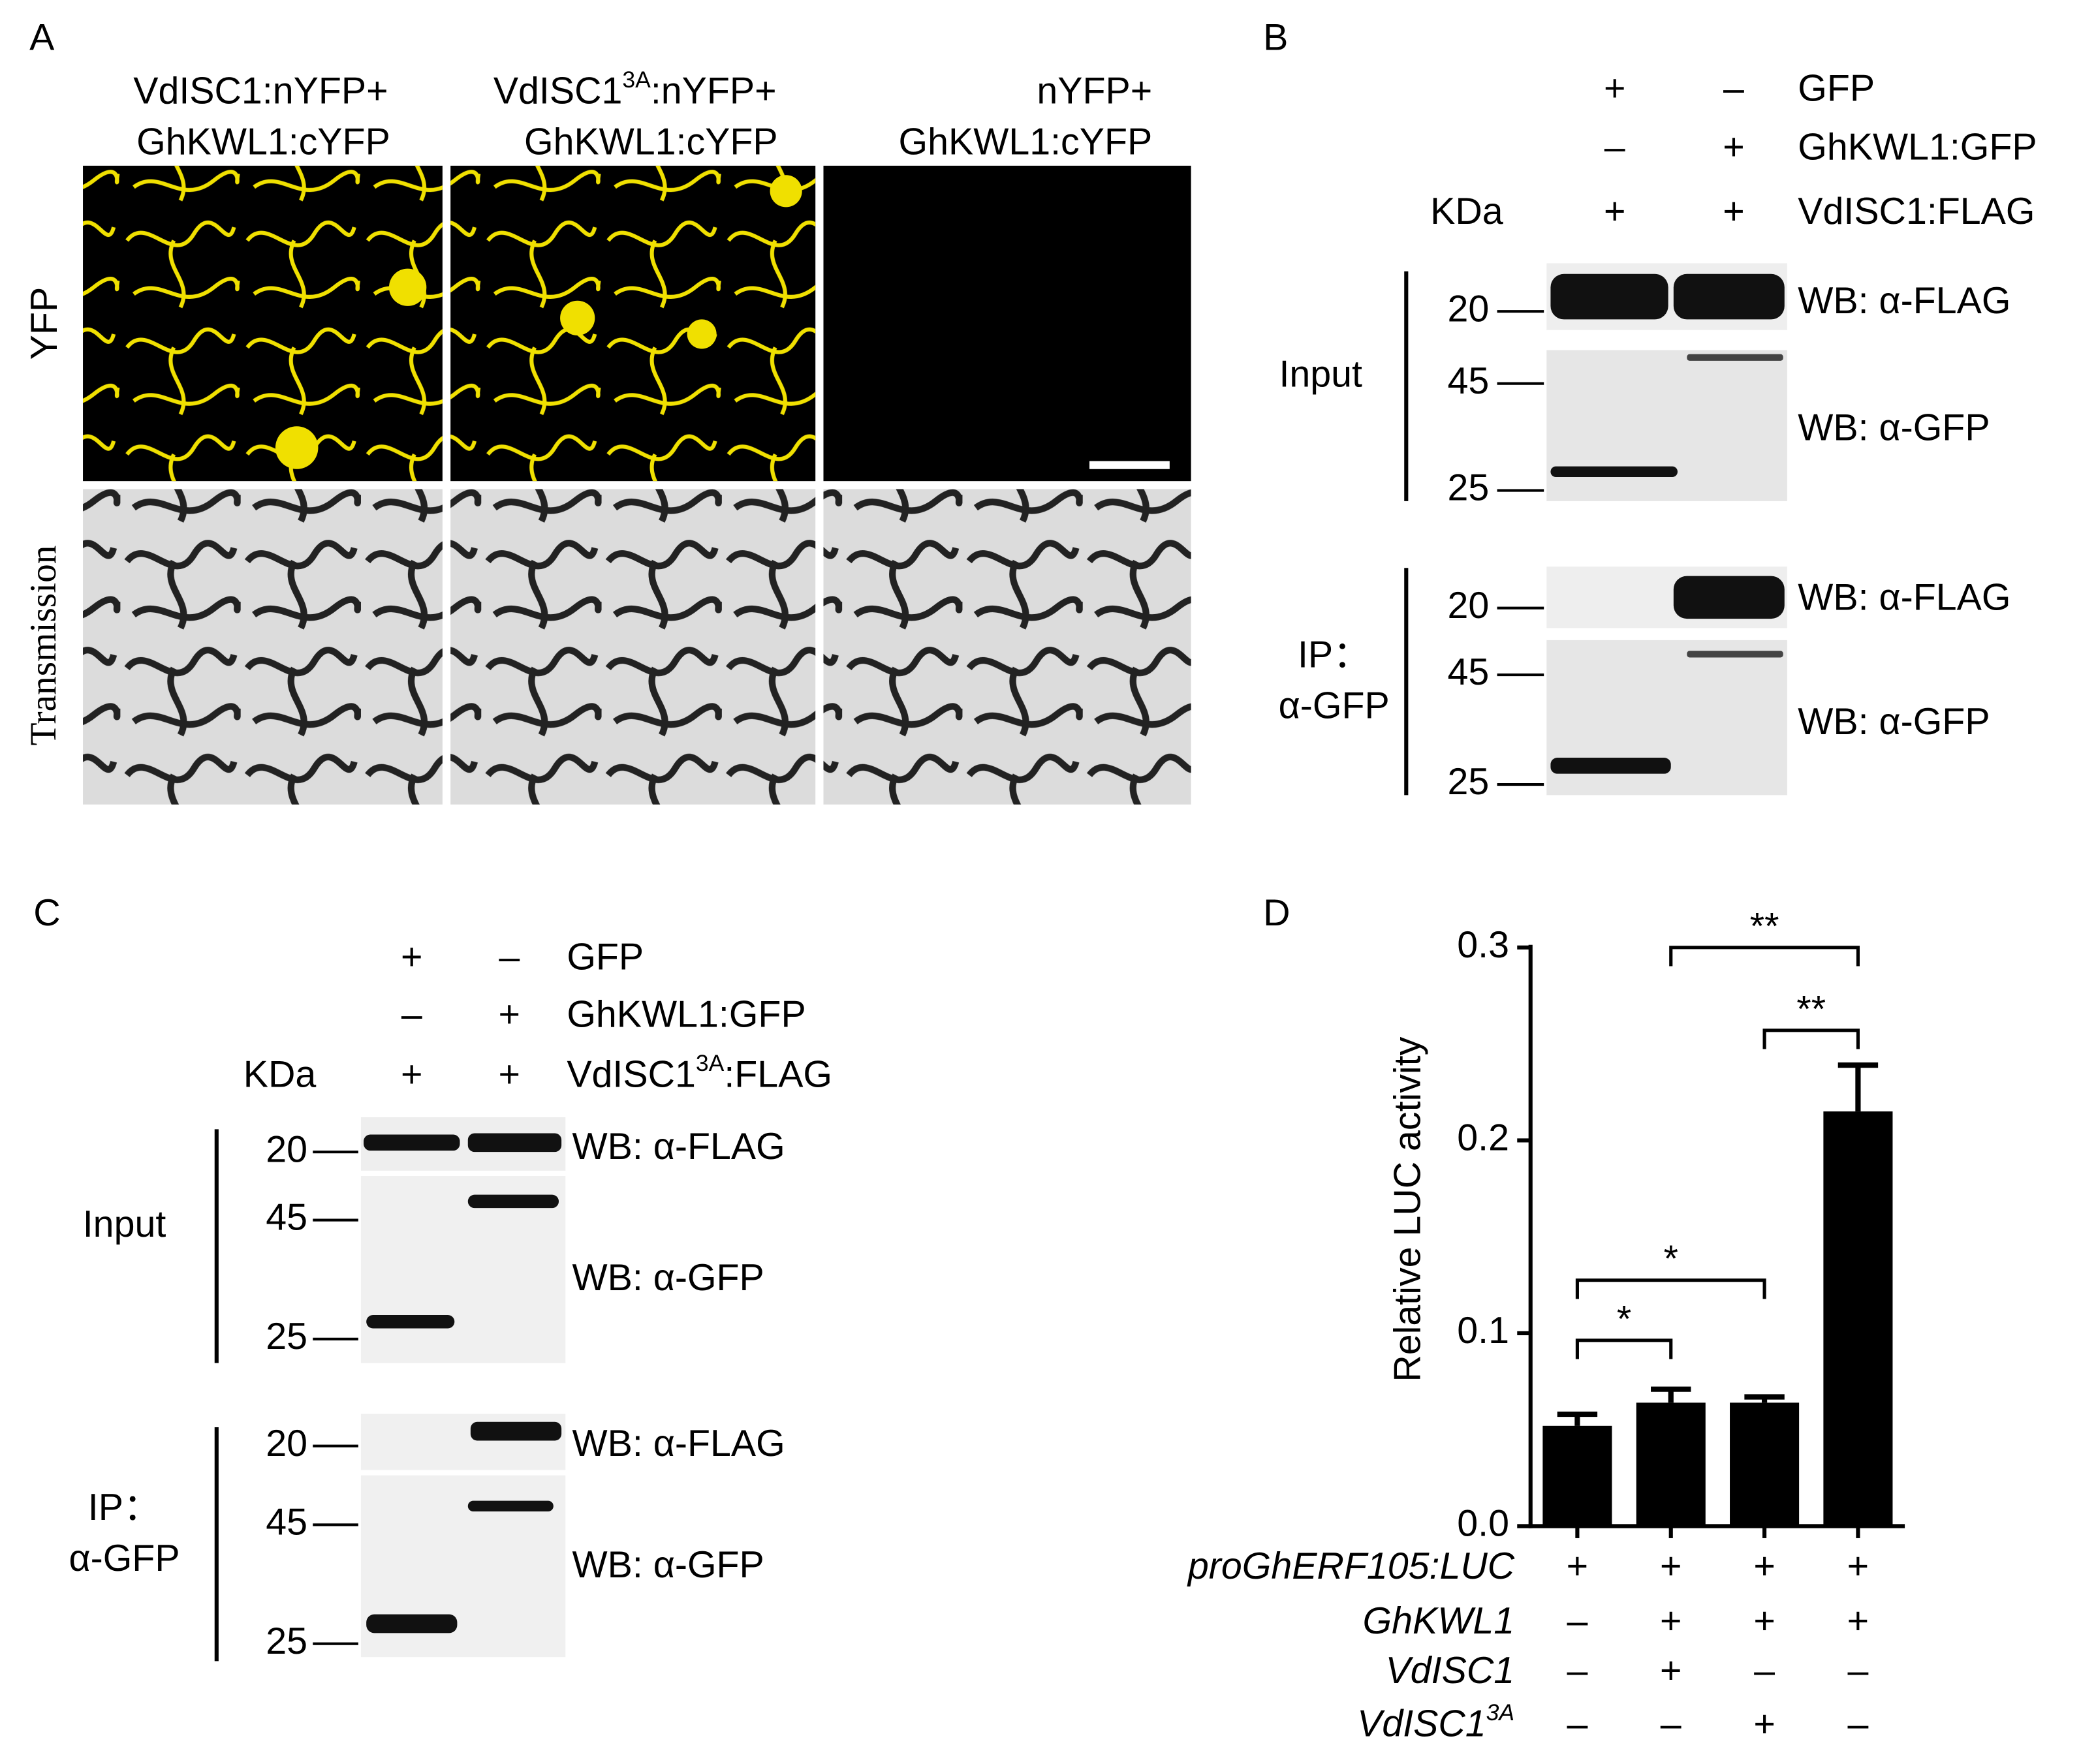 The width and height of the screenshot is (2096, 1764). Describe the element at coordinates (260, 91) in the screenshot. I see `column-header: VdISC1:nYFP+` at that location.